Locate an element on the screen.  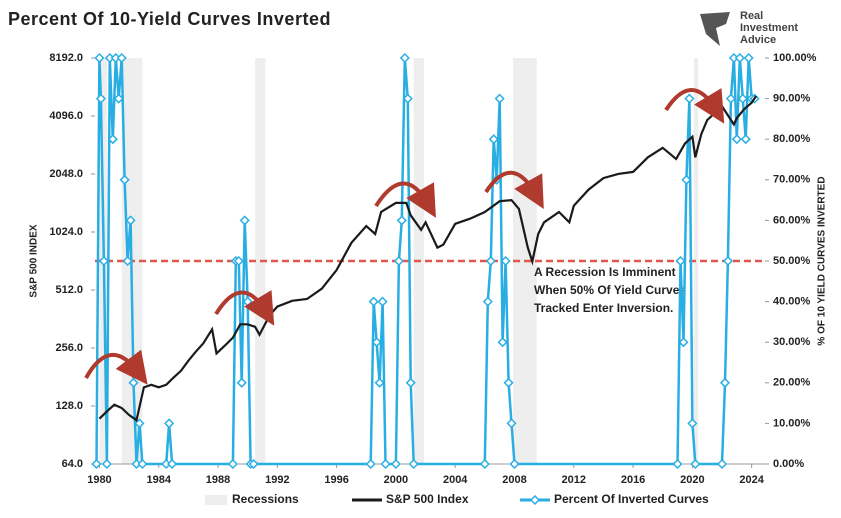
y2-tick-label: 80.00% is located at coordinates (792, 139).